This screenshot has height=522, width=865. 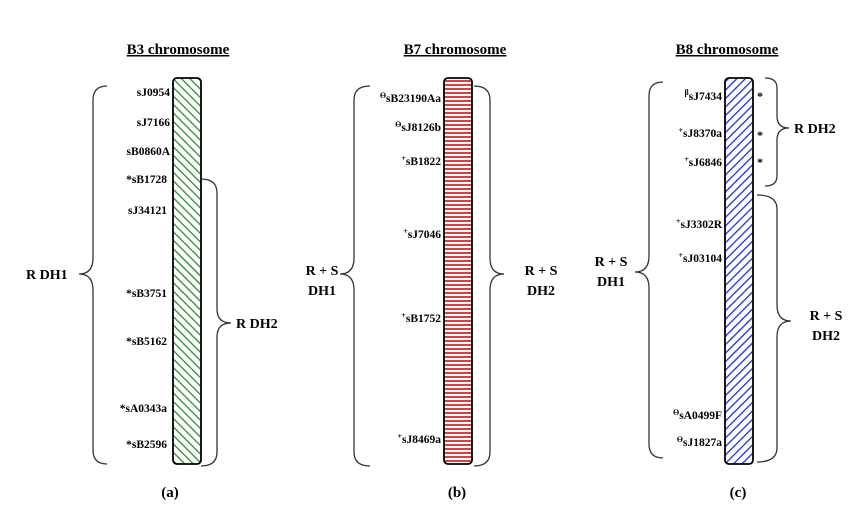 What do you see at coordinates (149, 152) in the screenshot?
I see `marker-label: sB0860A` at bounding box center [149, 152].